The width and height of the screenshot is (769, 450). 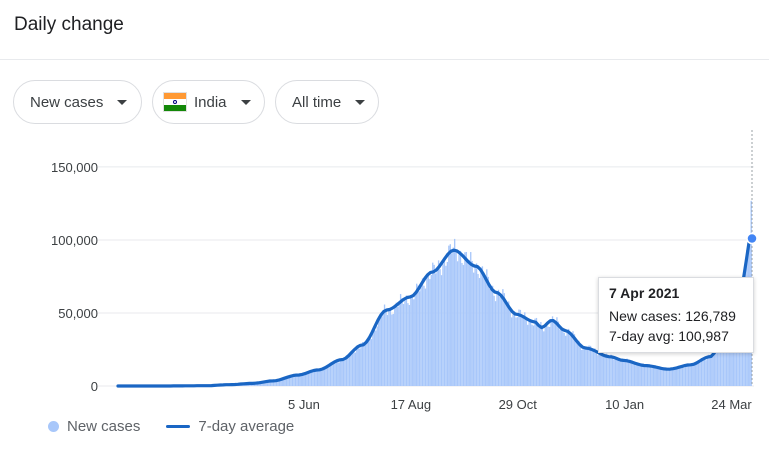 I want to click on x-tick-label: 29 Oct, so click(x=518, y=404).